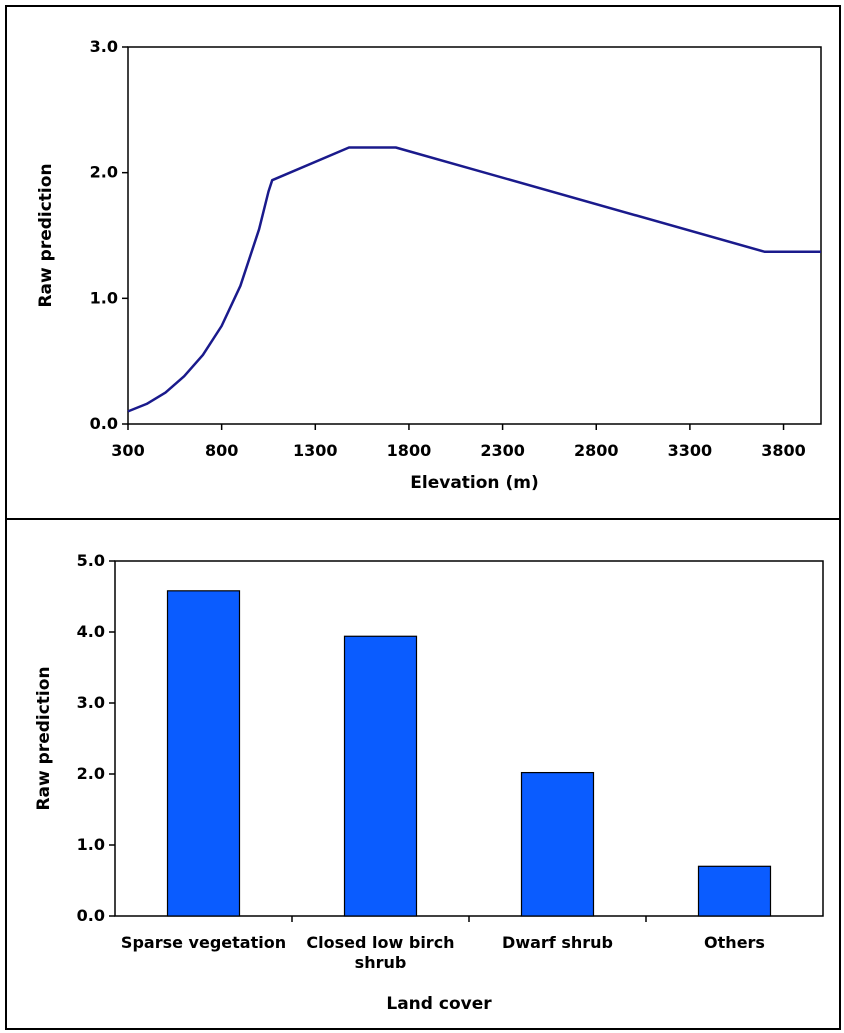 The height and width of the screenshot is (1033, 844). I want to click on x-tick-label: 2300, so click(502, 450).